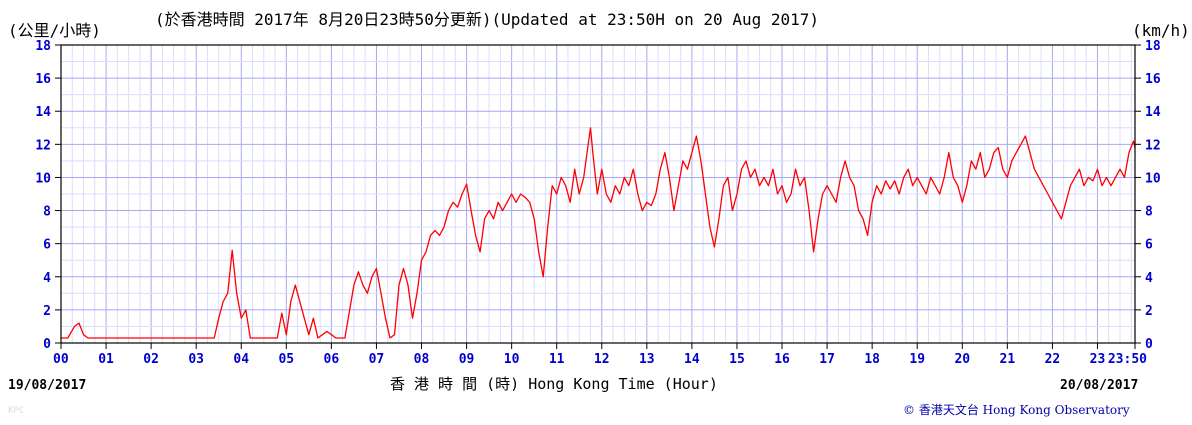 Image resolution: width=1192 pixels, height=425 pixels. I want to click on x-tick-label: 17, so click(827, 359).